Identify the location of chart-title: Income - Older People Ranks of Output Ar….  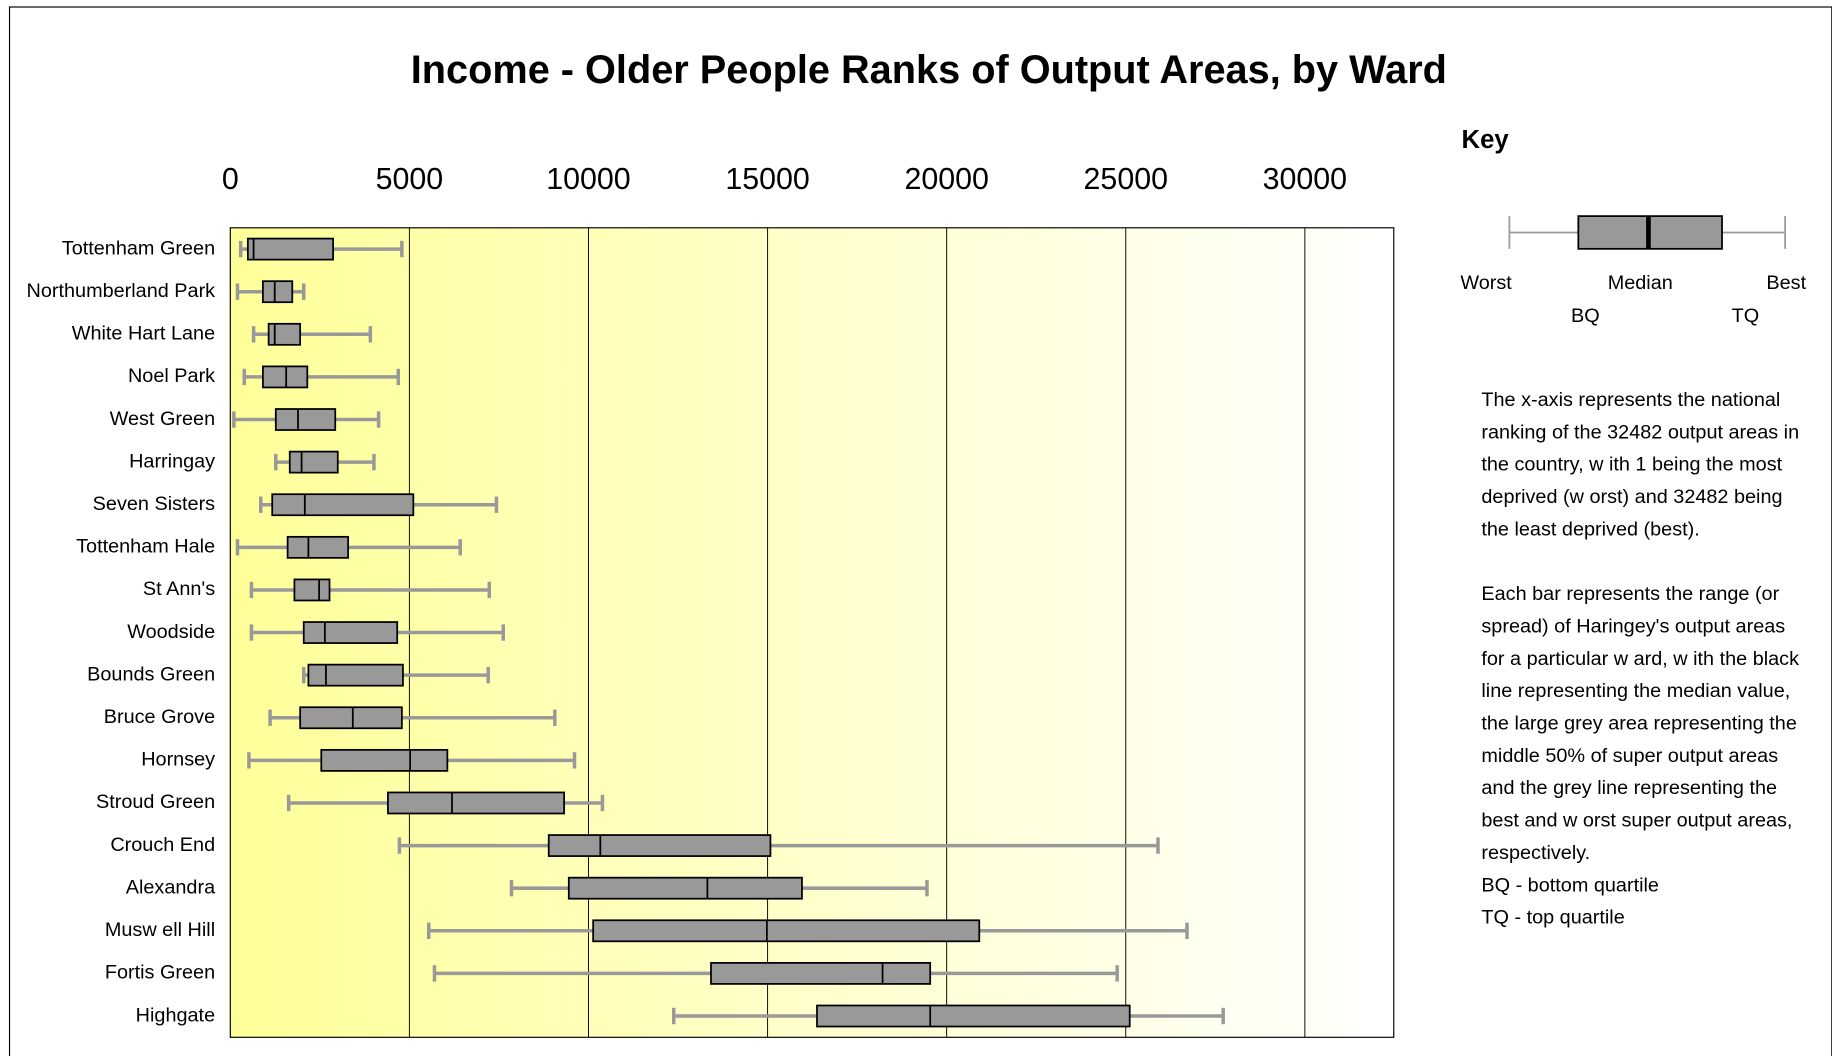
(929, 70).